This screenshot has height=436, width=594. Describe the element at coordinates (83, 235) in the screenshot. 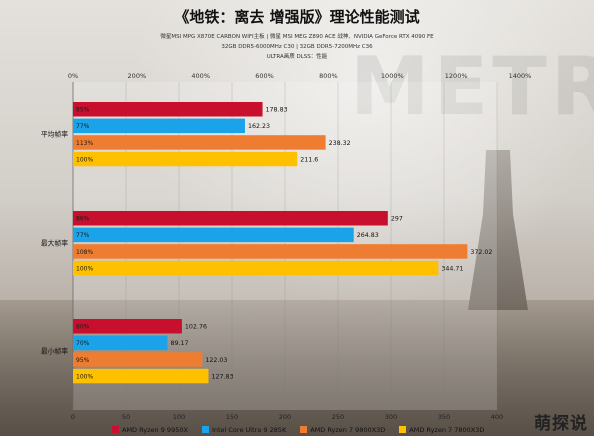

I see `bar-percent-label-1-1: 77%` at that location.